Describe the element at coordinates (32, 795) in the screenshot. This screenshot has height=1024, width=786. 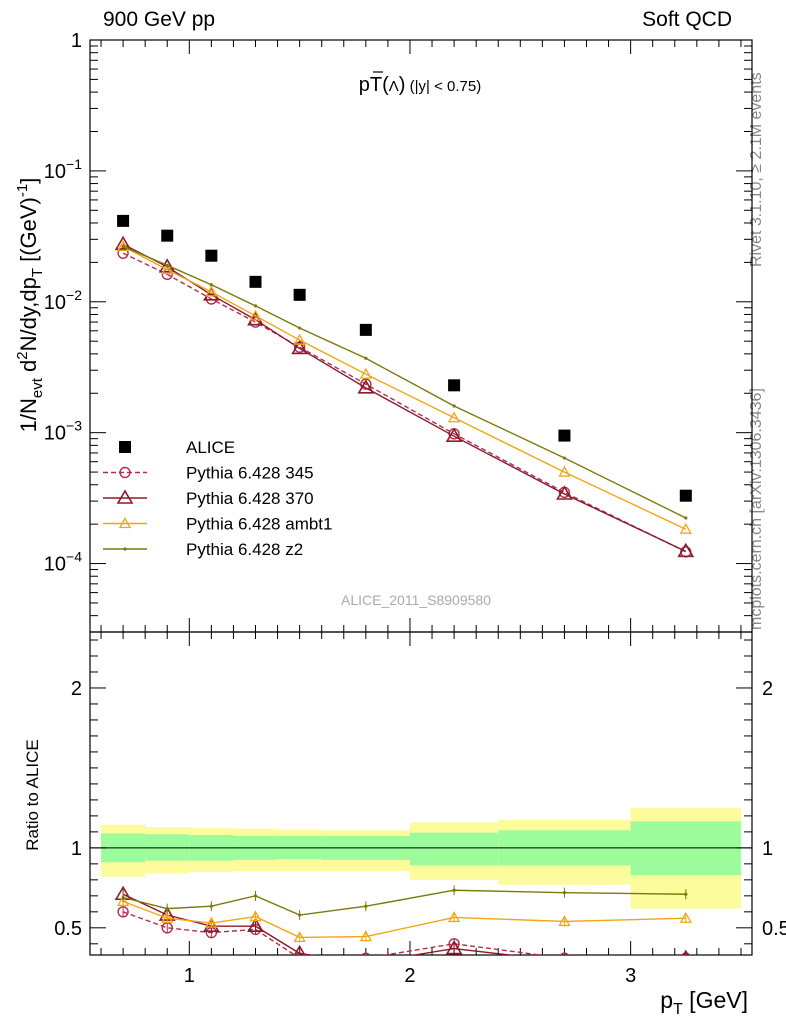
I see `ratio-y-axis-title: Ratio to ALICE` at that location.